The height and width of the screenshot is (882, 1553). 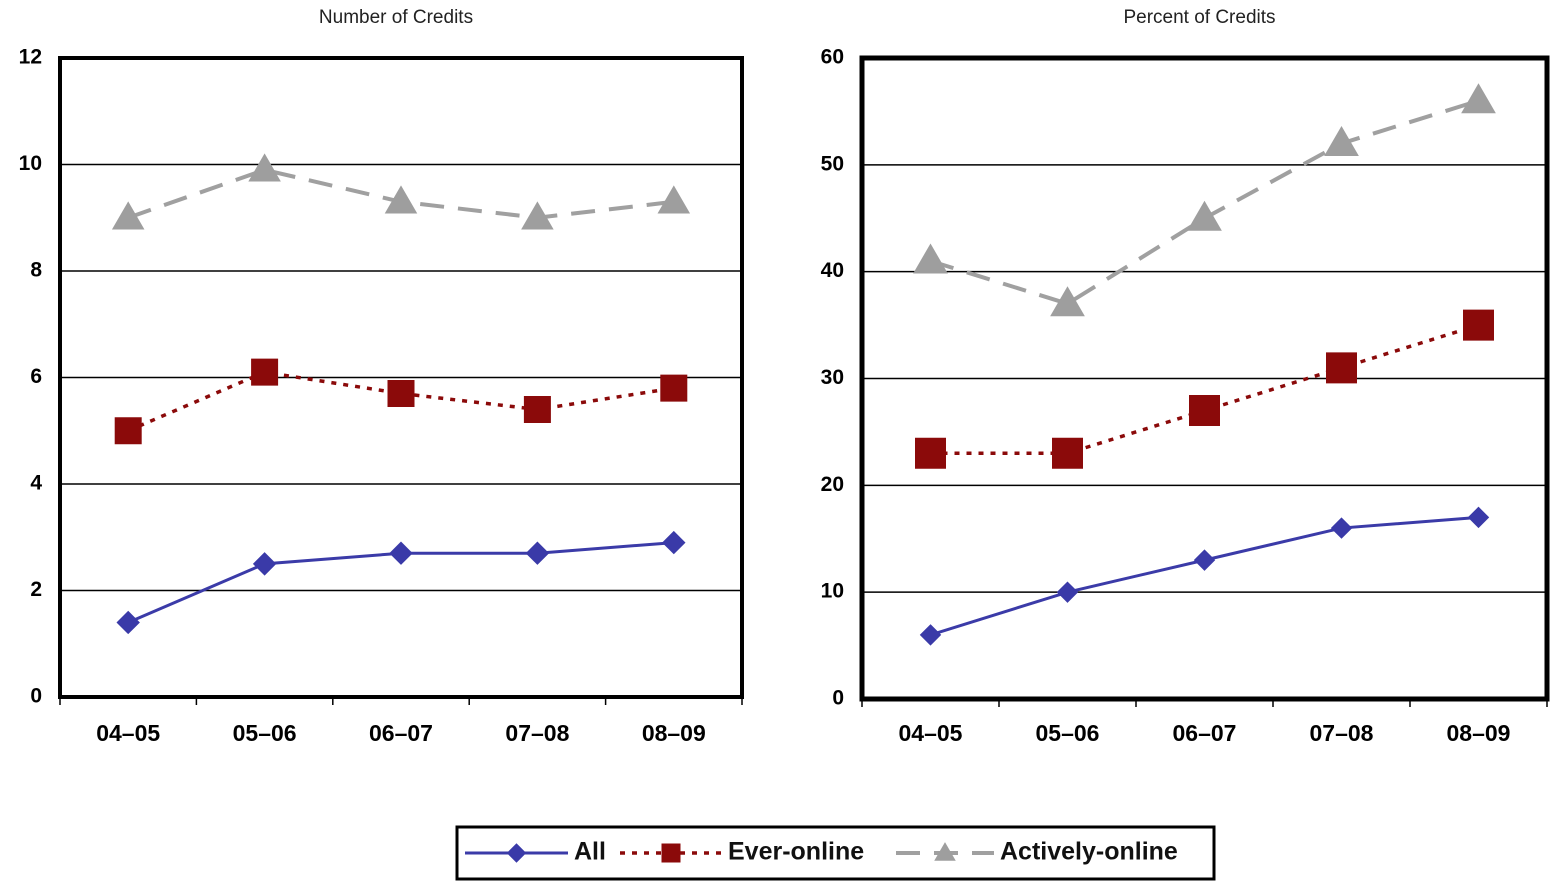 I want to click on y-tick-label: 20, so click(x=832, y=484).